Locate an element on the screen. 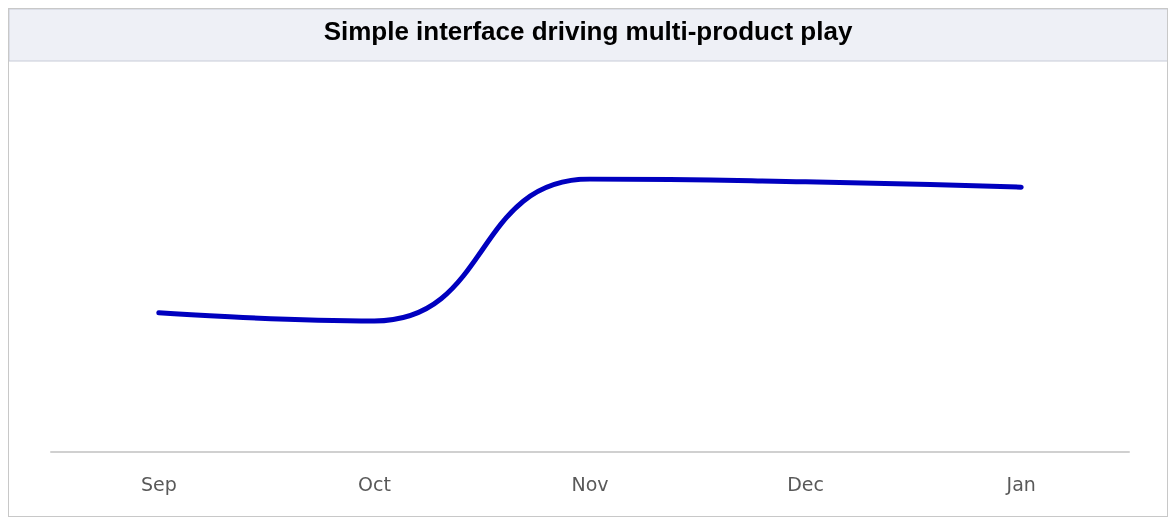  x-tick-label: Nov is located at coordinates (590, 483).